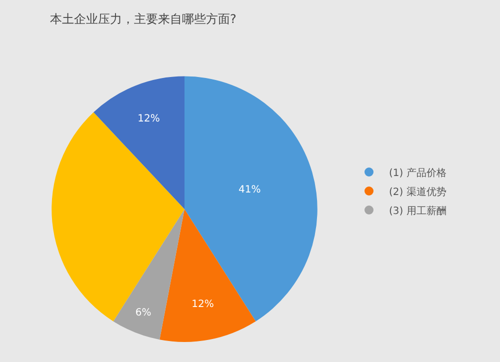  What do you see at coordinates (417, 172) in the screenshot?
I see `legend-label: (1) 产品价格` at bounding box center [417, 172].